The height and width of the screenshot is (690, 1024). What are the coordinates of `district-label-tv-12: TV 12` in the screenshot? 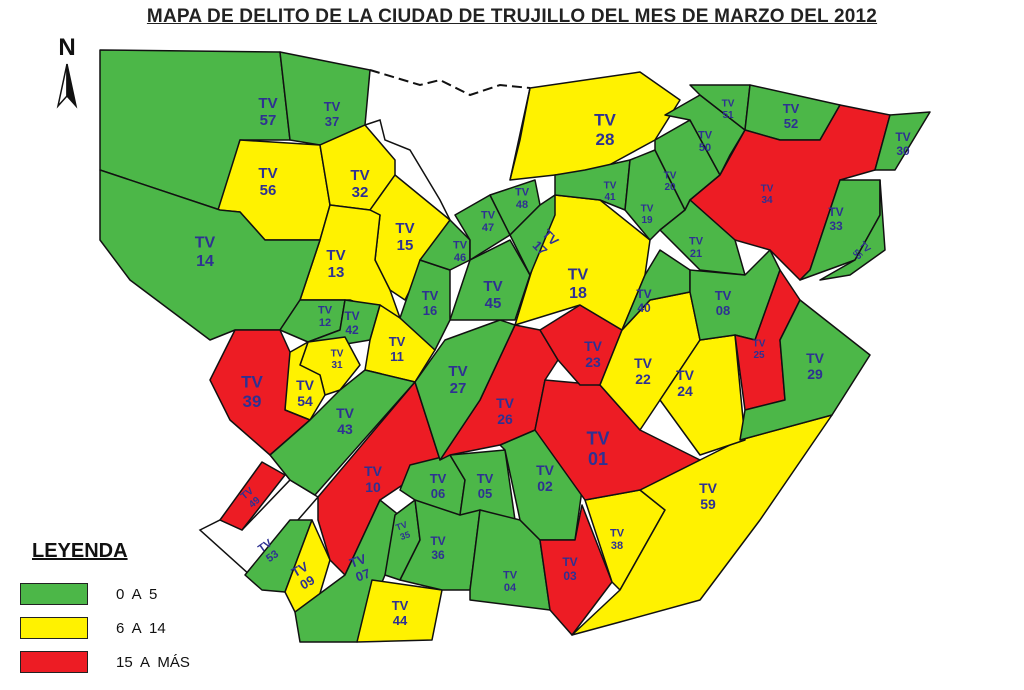 It's located at (325, 316).